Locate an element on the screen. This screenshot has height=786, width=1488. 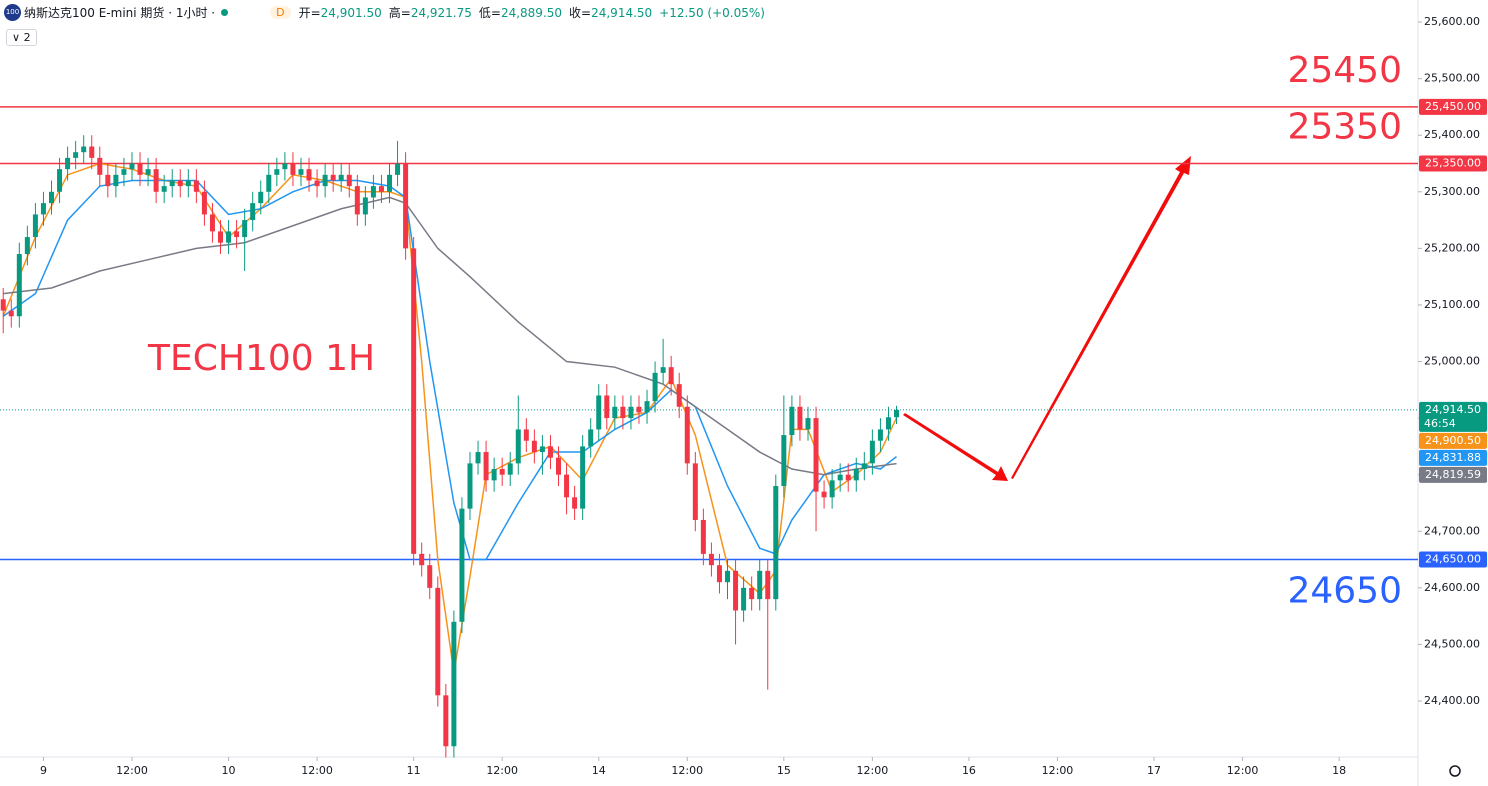
logo: 100 is located at coordinates (12, 12).